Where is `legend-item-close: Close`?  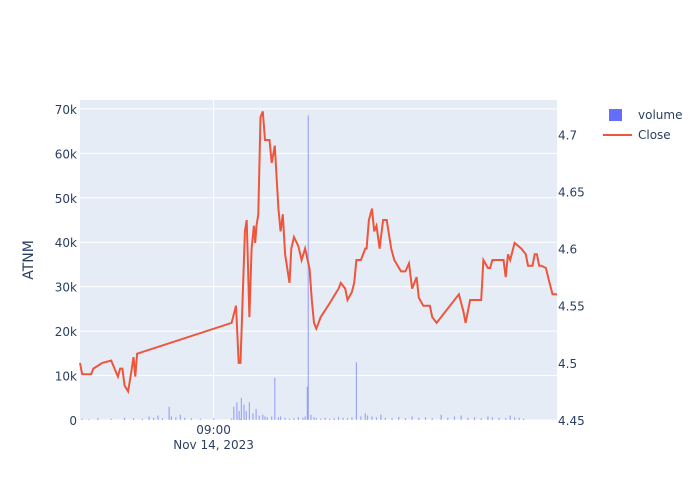 legend-item-close: Close is located at coordinates (637, 135).